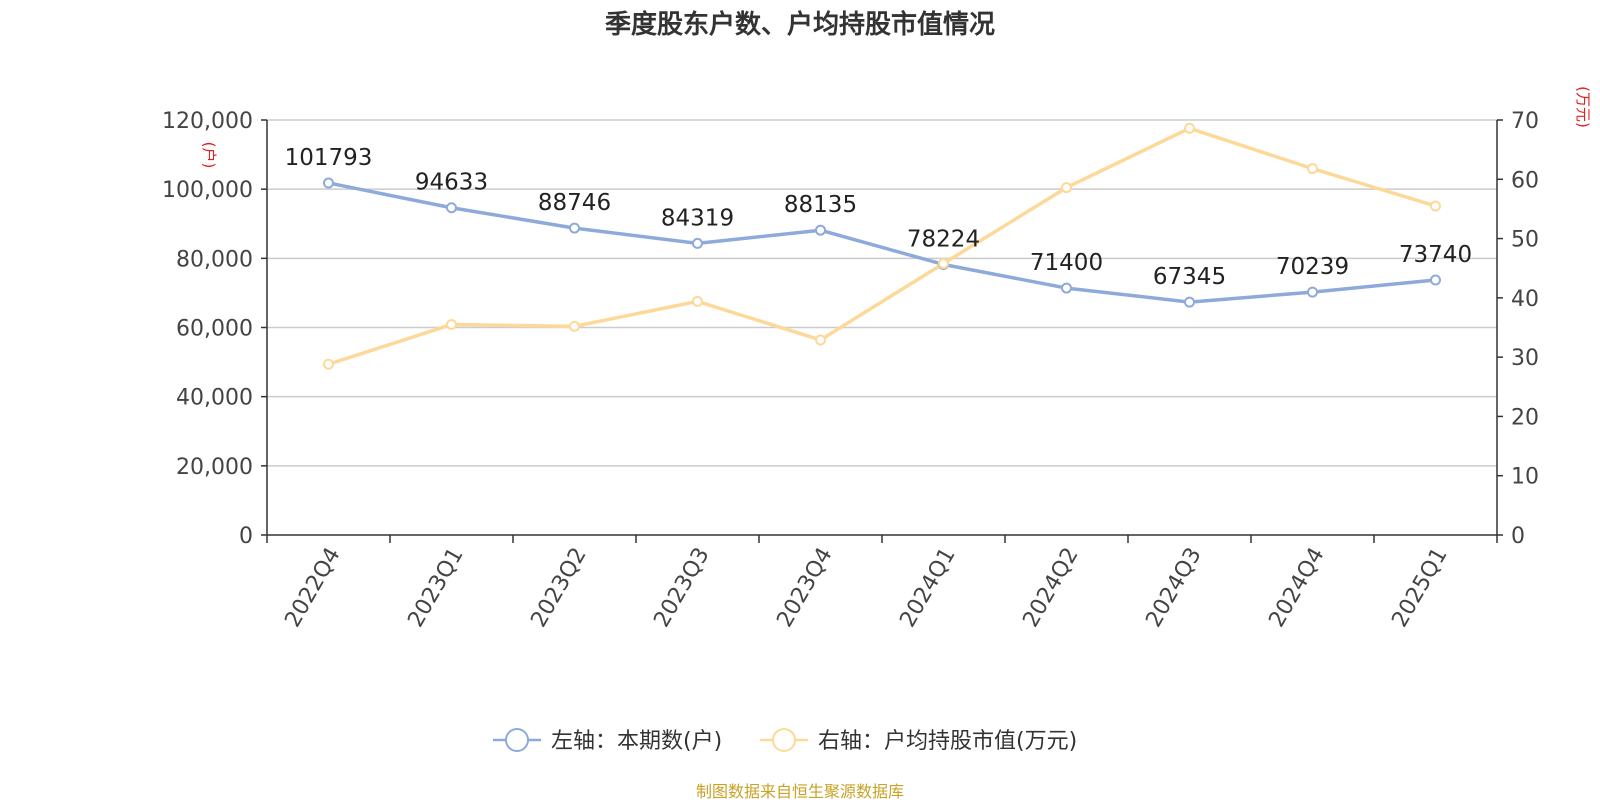 This screenshot has height=802, width=1600. What do you see at coordinates (517, 740) in the screenshot?
I see `legend-marker-left` at bounding box center [517, 740].